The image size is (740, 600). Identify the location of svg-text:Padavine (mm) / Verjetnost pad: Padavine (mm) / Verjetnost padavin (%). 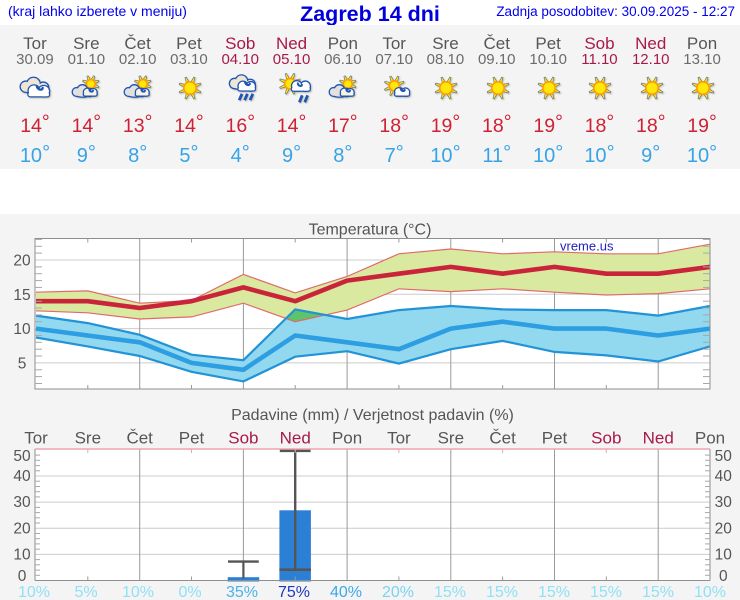
(372, 415).